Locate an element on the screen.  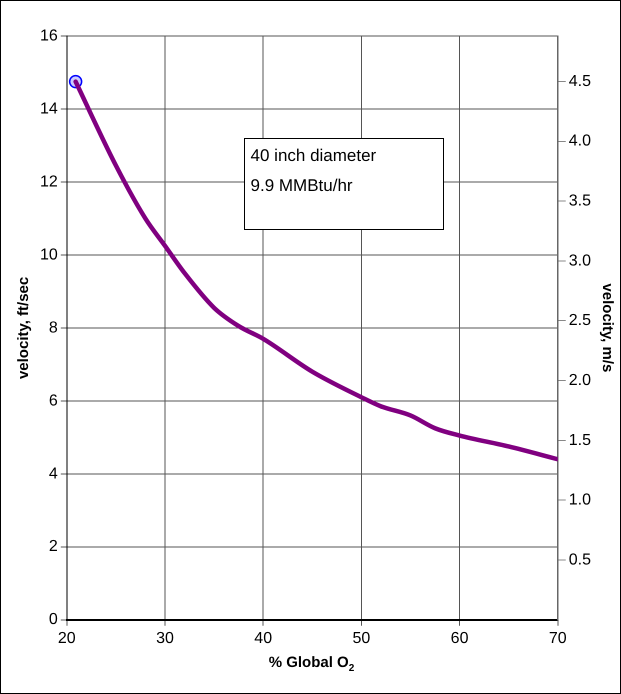
y2-tick-label: 4.5 is located at coordinates (580, 81).